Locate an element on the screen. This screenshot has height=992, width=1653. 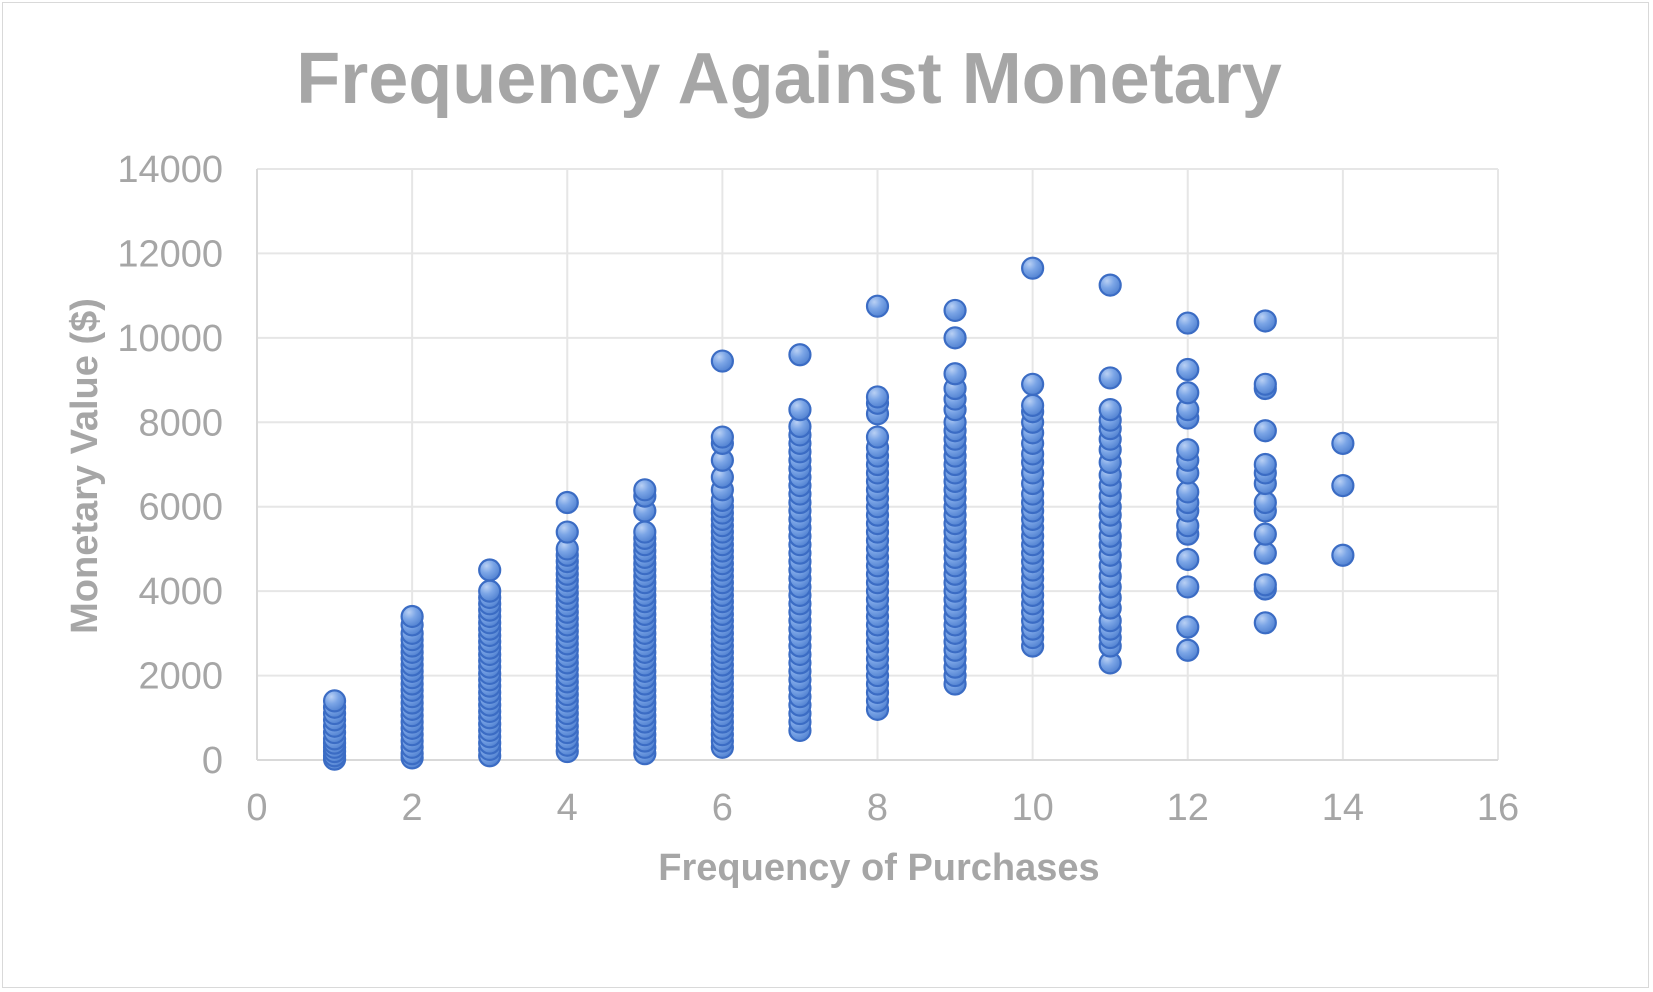
x-axis-tick-labels: 0 2 4 6 8 10 12 14 16 is located at coordinates (882, 808).